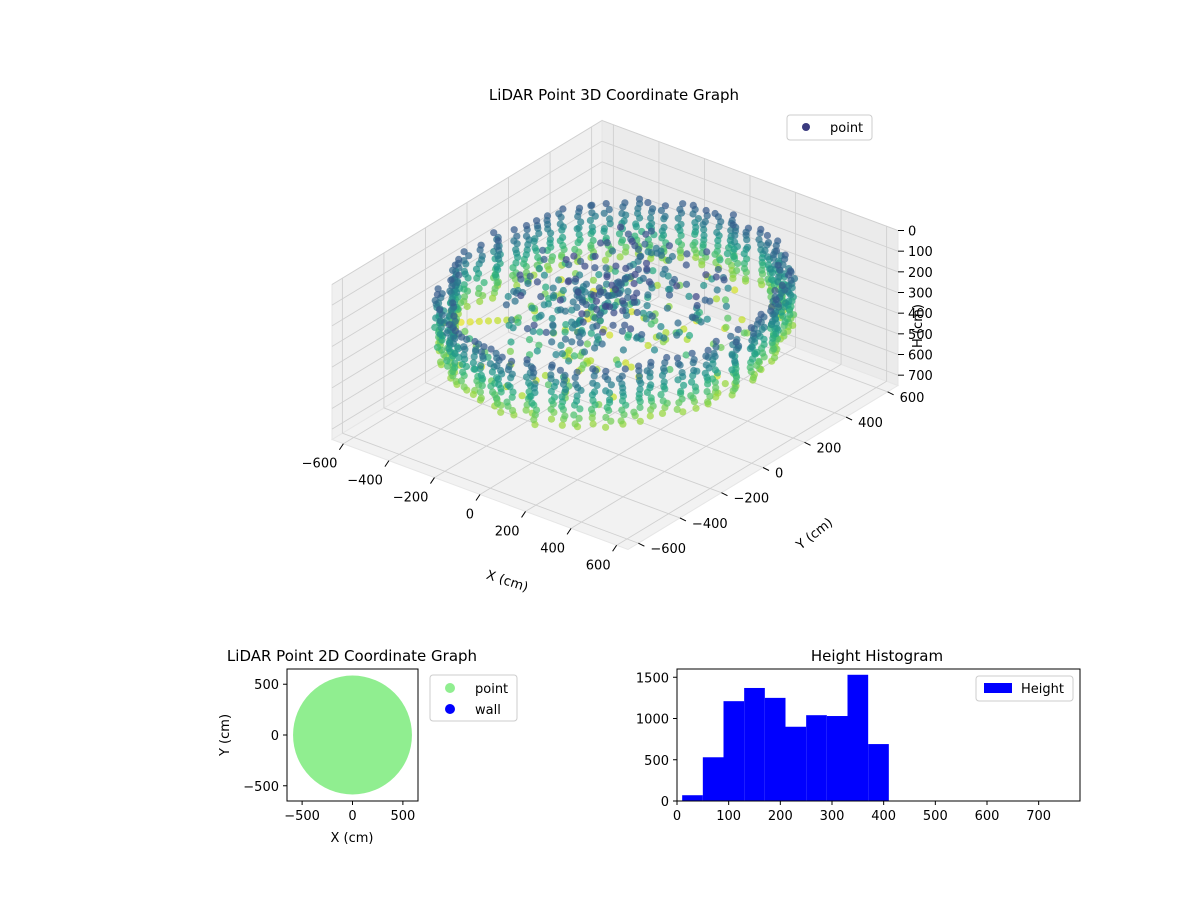  What do you see at coordinates (998, 688) in the screenshot?
I see `legend-marker-height` at bounding box center [998, 688].